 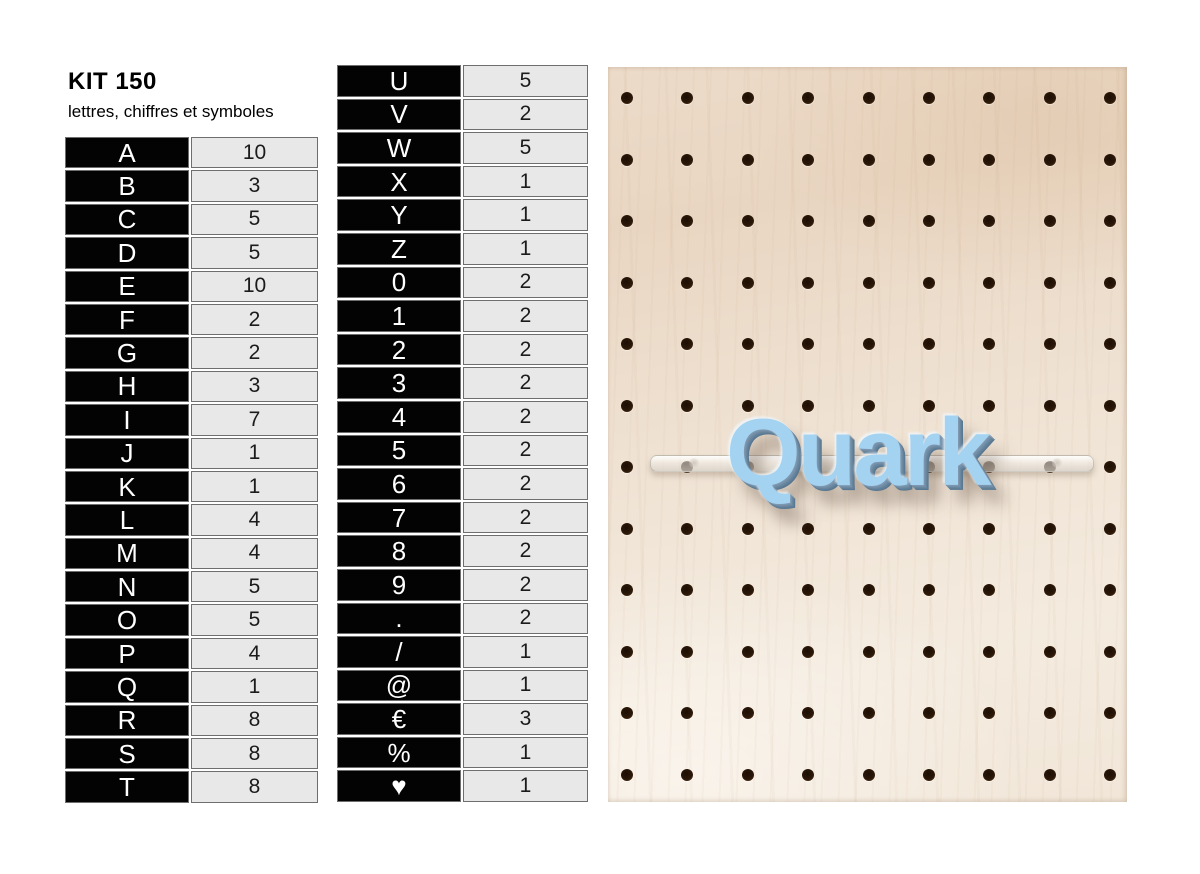 I want to click on symbol-cell: O, so click(x=127, y=620).